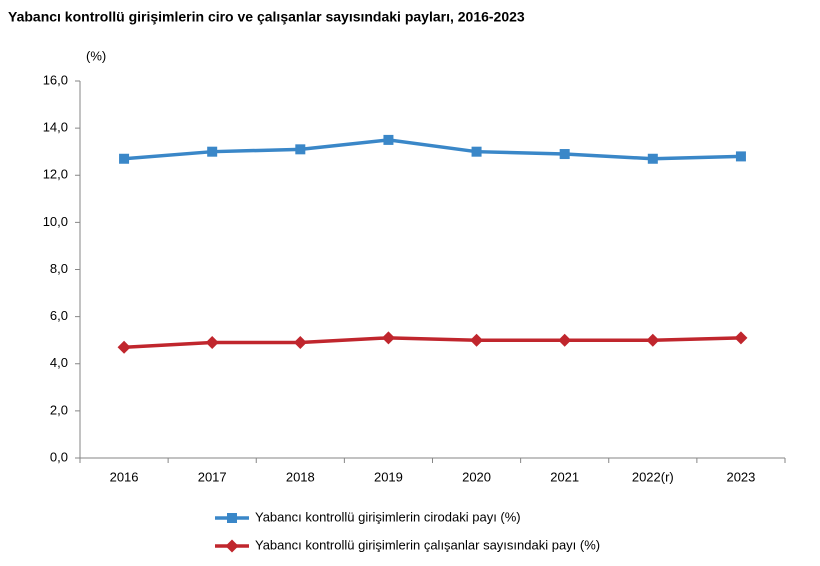 The height and width of the screenshot is (566, 820). What do you see at coordinates (300, 476) in the screenshot?
I see `x-tick-label: 2018` at bounding box center [300, 476].